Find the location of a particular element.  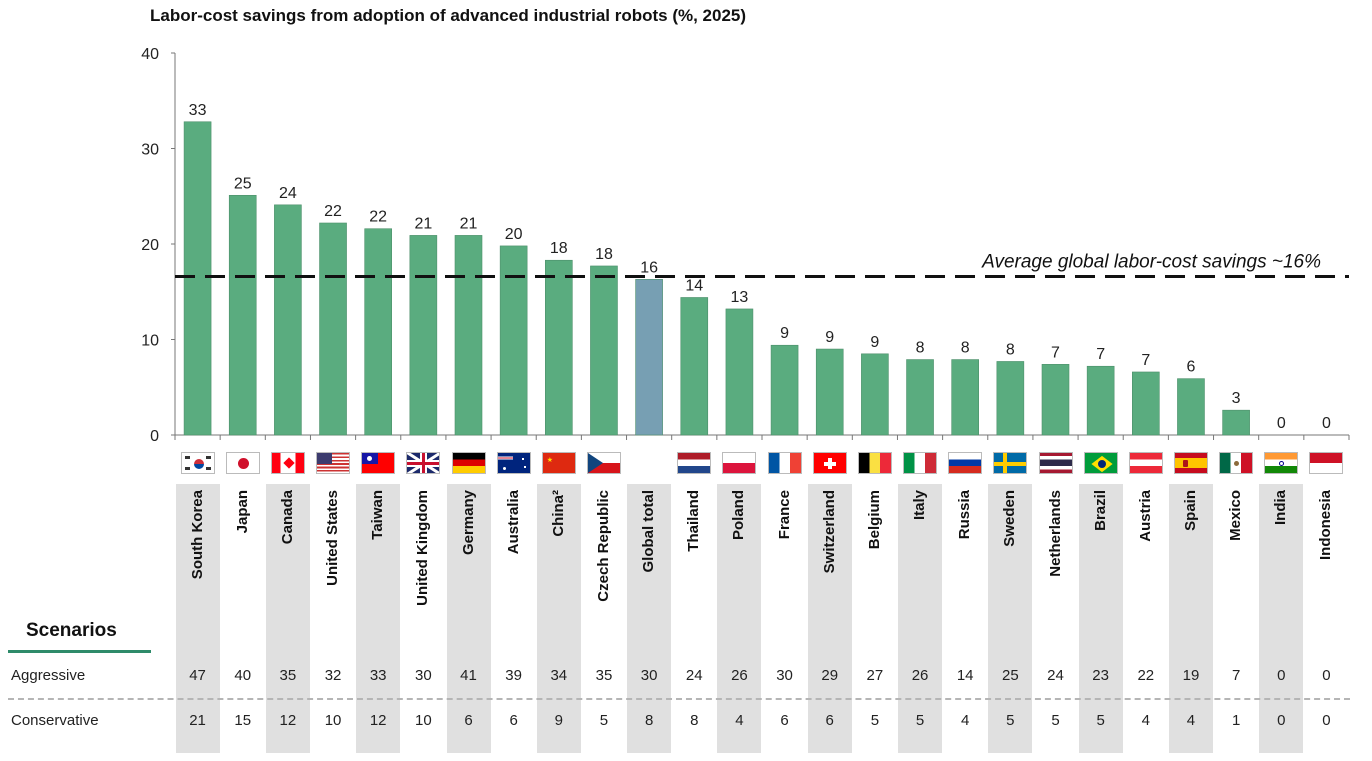

category-label-text: Global total is located at coordinates (649, 531).